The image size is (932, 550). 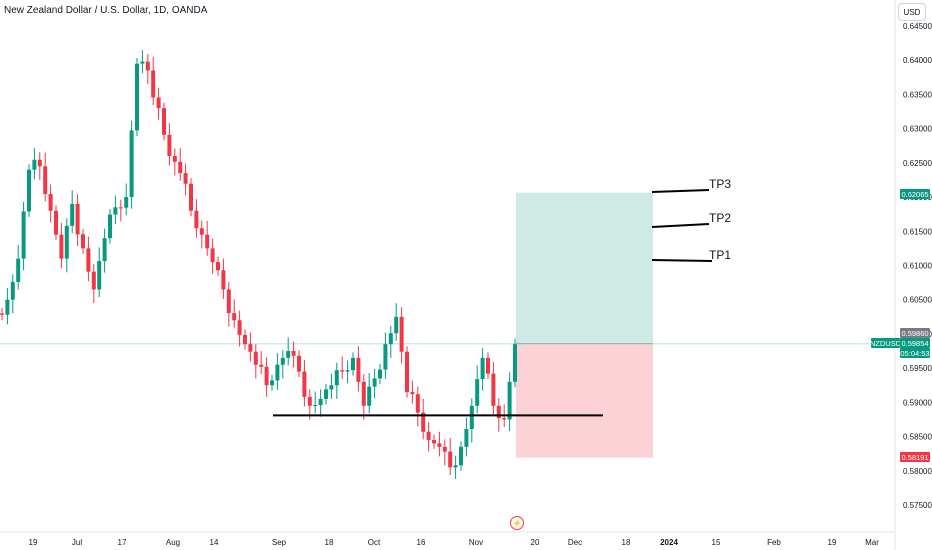 I want to click on tp-label: TP1, so click(x=720, y=255).